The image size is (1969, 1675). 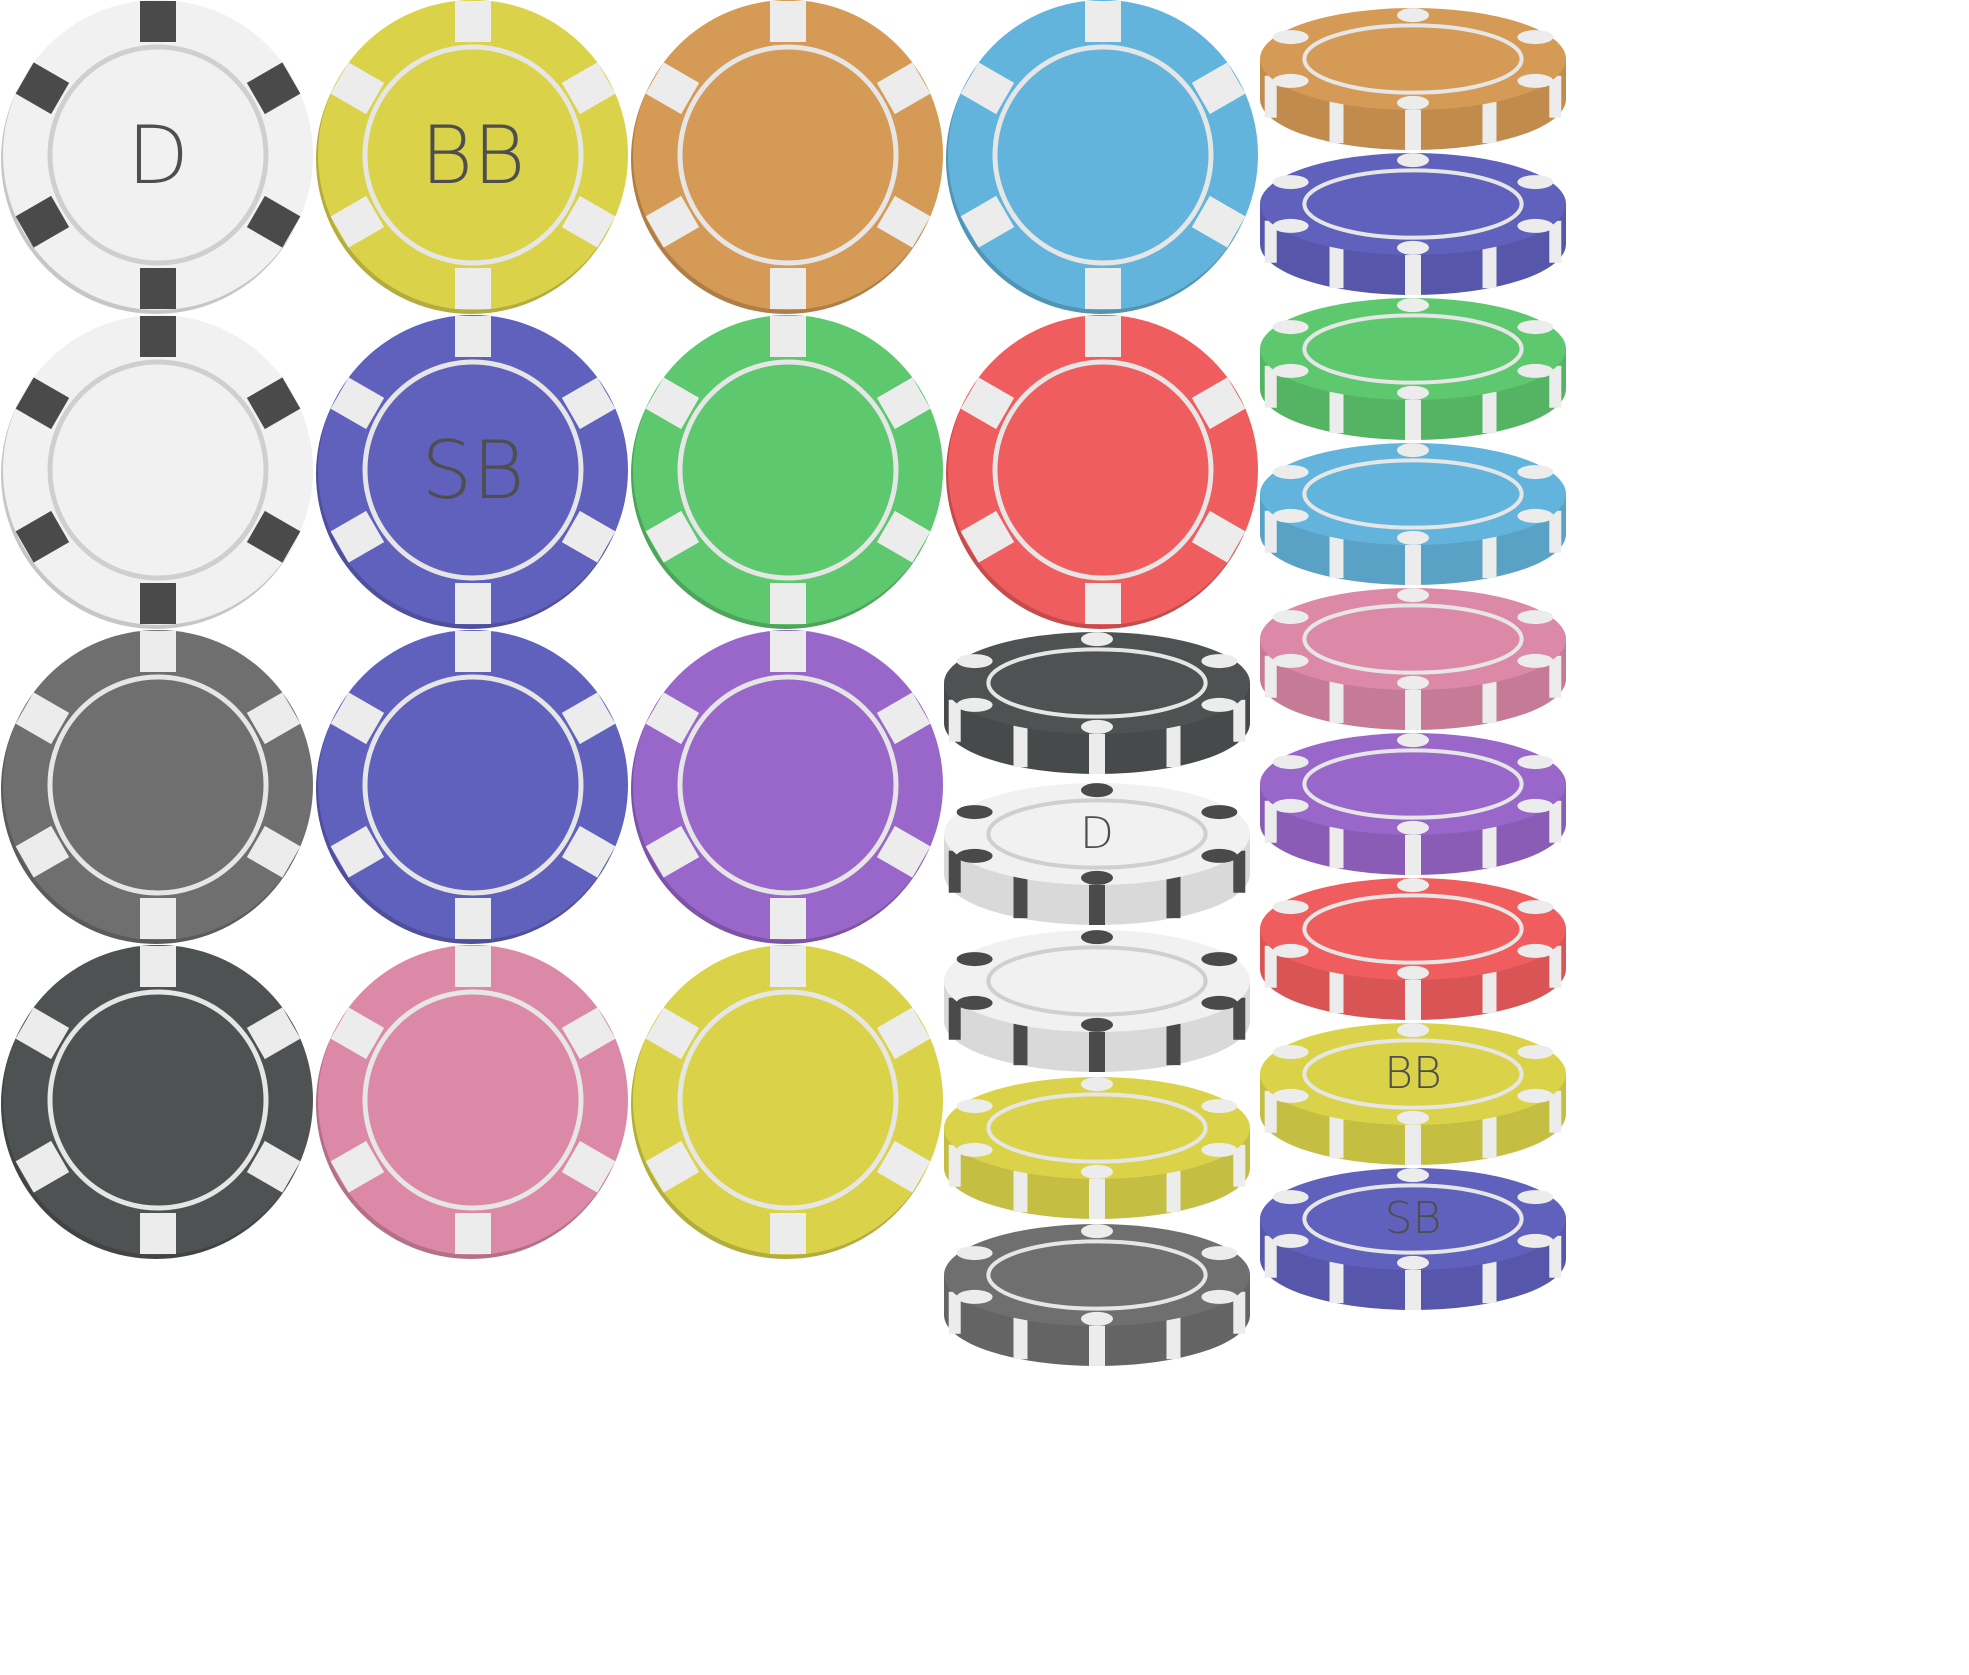 I want to click on poker-chip-gray, so click(x=157, y=787).